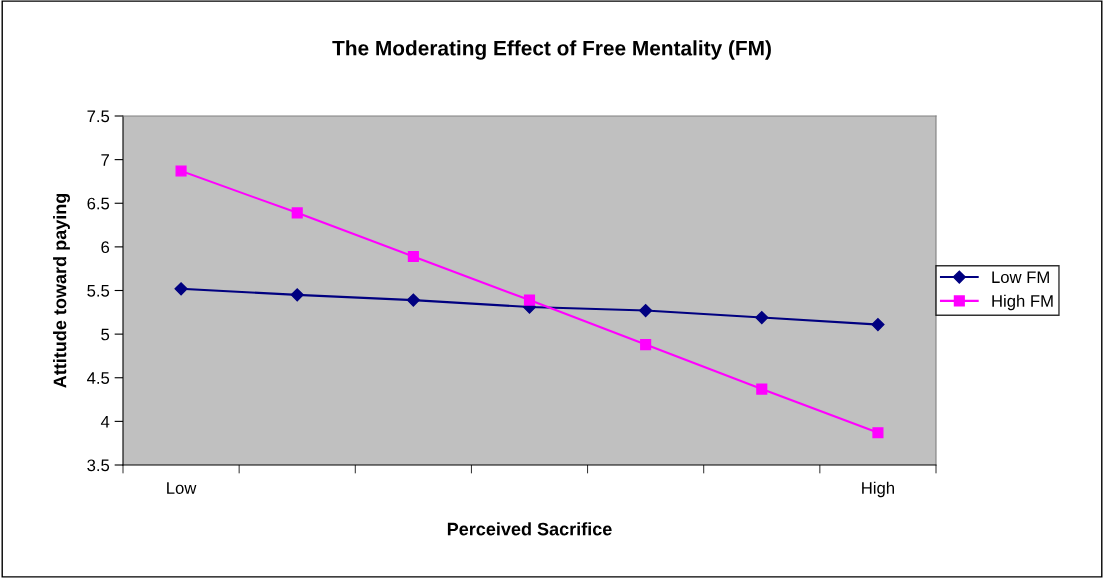 Image resolution: width=1104 pixels, height=578 pixels. What do you see at coordinates (551, 50) in the screenshot?
I see `chart-title: The Moderating Effect of Free Mentality (FM)` at bounding box center [551, 50].